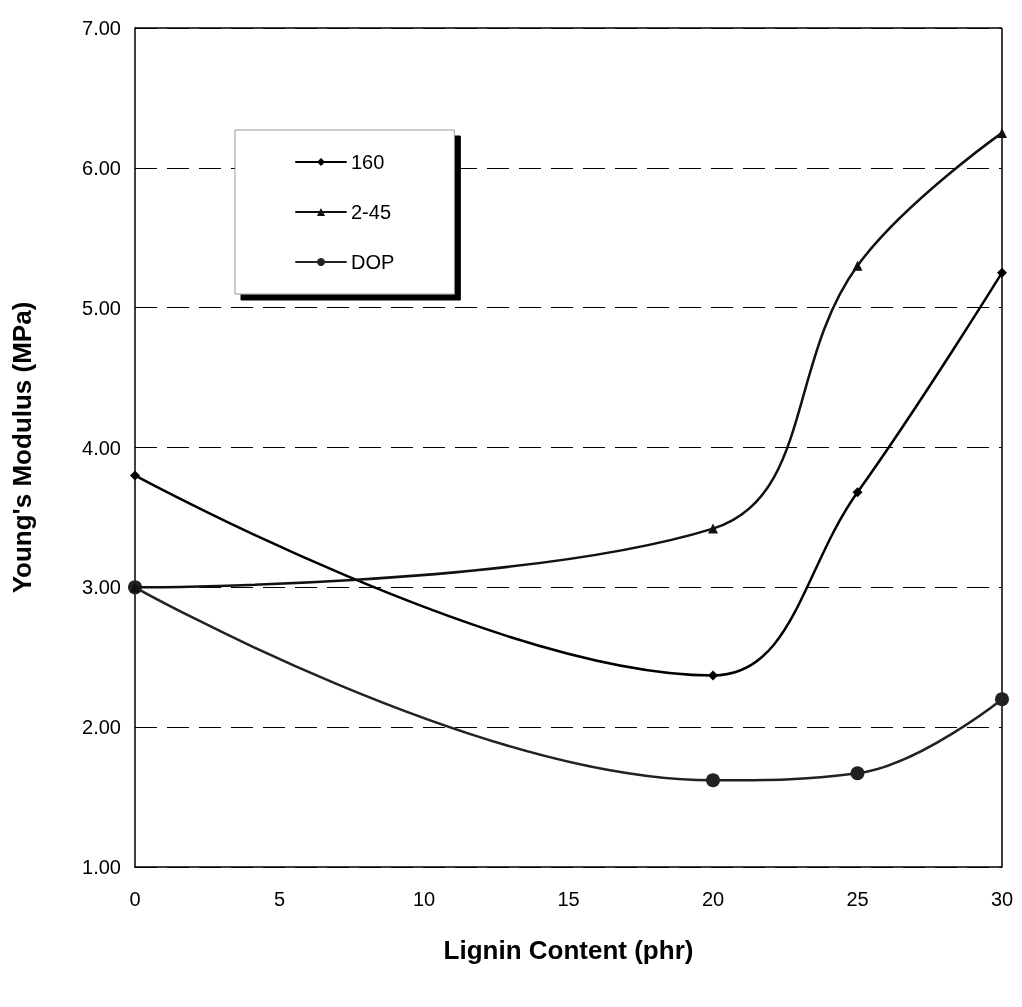  What do you see at coordinates (279, 899) in the screenshot?
I see `x-tick-label: 5` at bounding box center [279, 899].